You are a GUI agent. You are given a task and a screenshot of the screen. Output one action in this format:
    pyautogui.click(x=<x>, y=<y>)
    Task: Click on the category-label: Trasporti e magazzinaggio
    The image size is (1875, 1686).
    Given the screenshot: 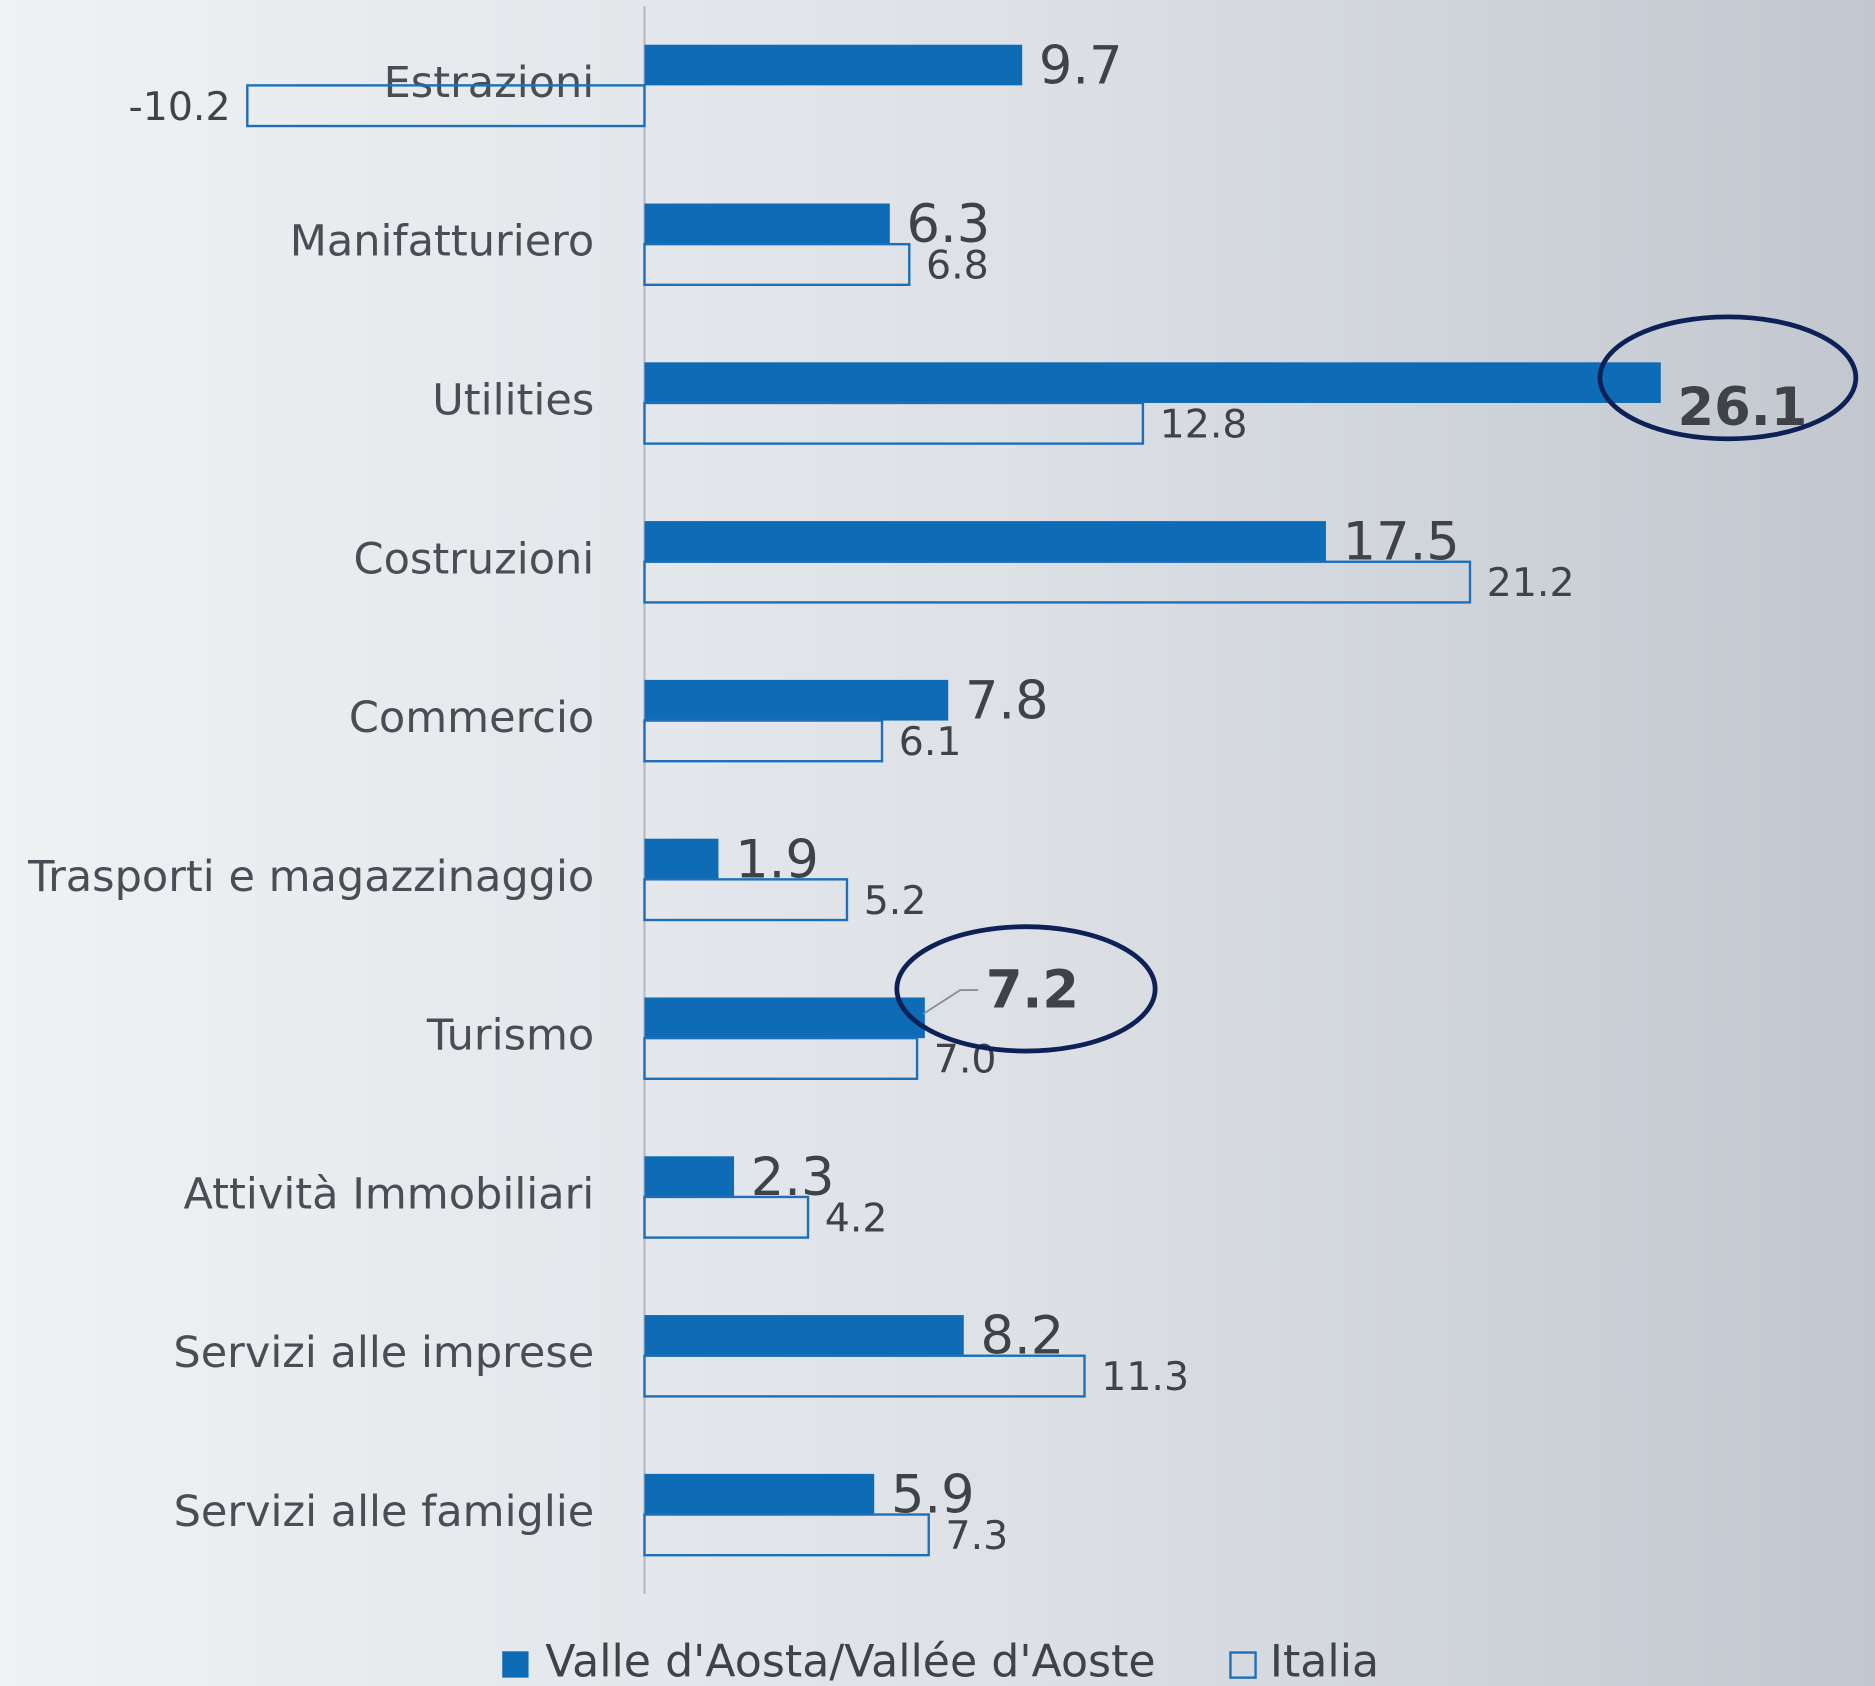 What is the action you would take?
    pyautogui.click(x=310, y=877)
    